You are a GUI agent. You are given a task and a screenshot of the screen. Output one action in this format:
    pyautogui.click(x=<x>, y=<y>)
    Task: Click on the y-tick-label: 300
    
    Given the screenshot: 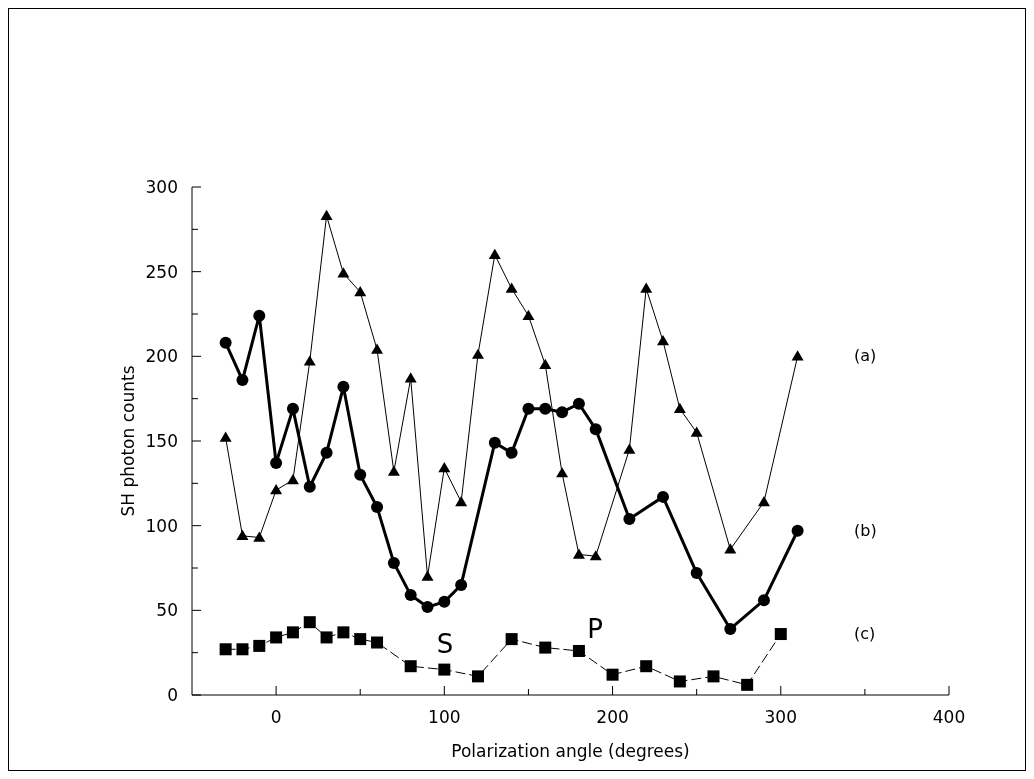 What is the action you would take?
    pyautogui.click(x=161, y=187)
    